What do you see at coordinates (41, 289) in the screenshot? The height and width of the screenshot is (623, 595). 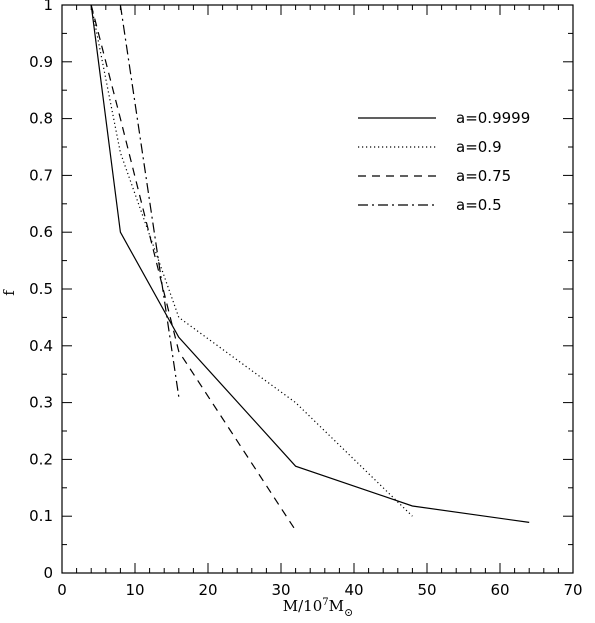 I see `y-tick-label: 0.5` at bounding box center [41, 289].